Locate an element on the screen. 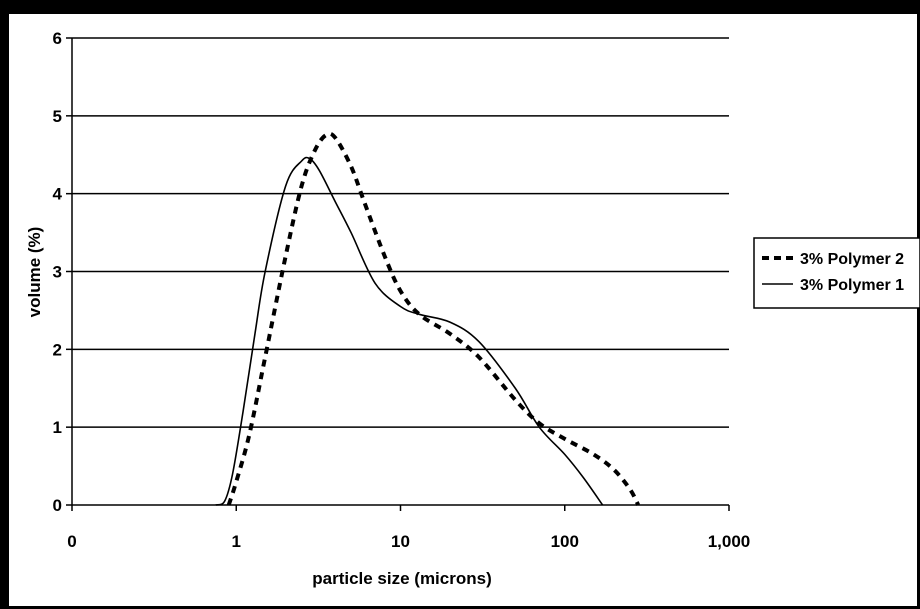 This screenshot has height=609, width=920. x-tick-label: 1,000 is located at coordinates (729, 541).